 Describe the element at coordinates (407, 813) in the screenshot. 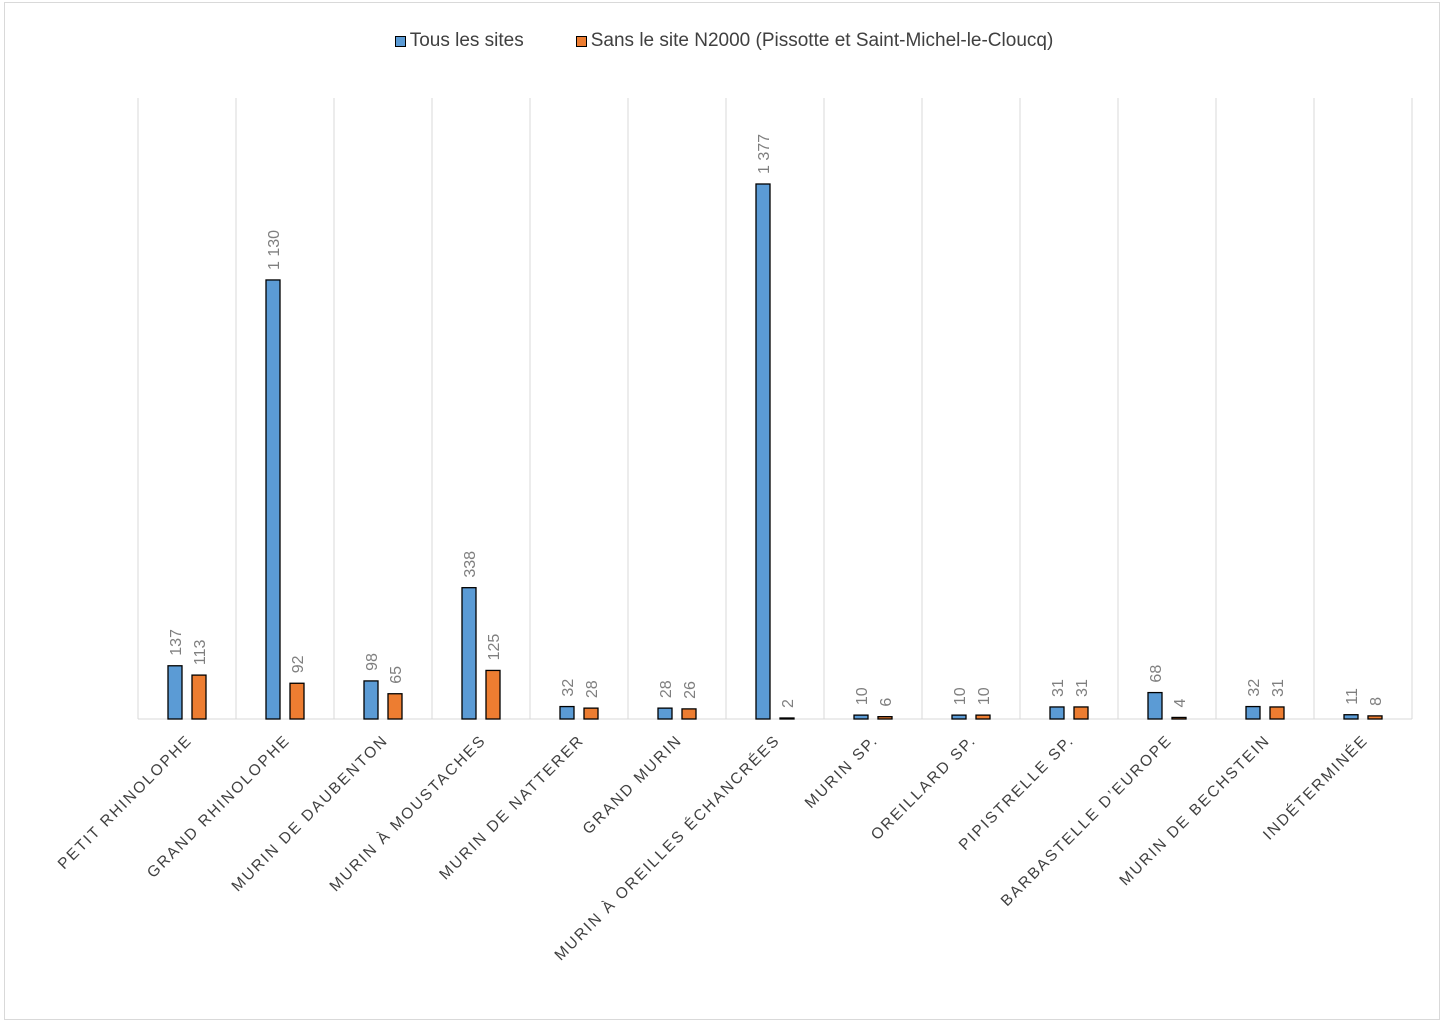

I see `x-tick-label: MURIN À MOUSTACHES` at that location.